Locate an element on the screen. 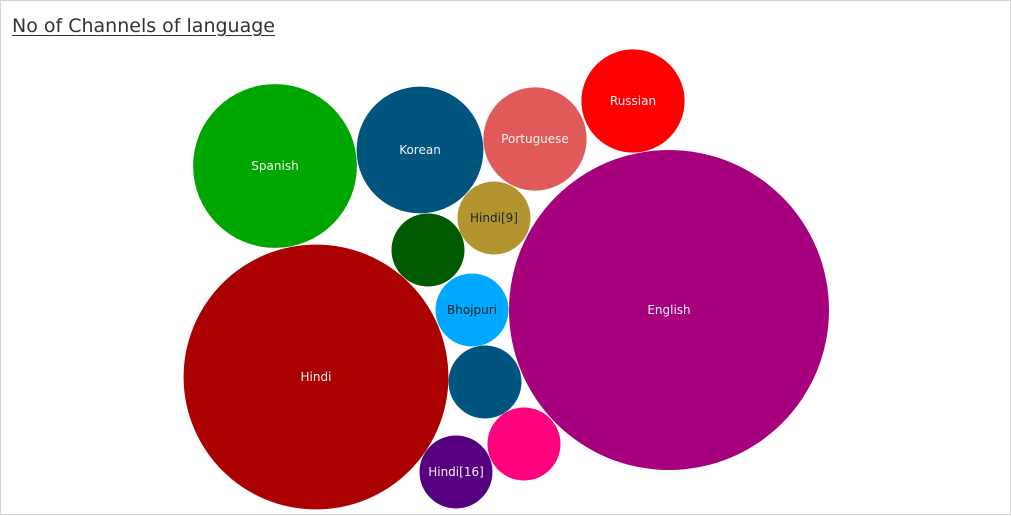  bubble-hindi: Hindi is located at coordinates (316, 377).